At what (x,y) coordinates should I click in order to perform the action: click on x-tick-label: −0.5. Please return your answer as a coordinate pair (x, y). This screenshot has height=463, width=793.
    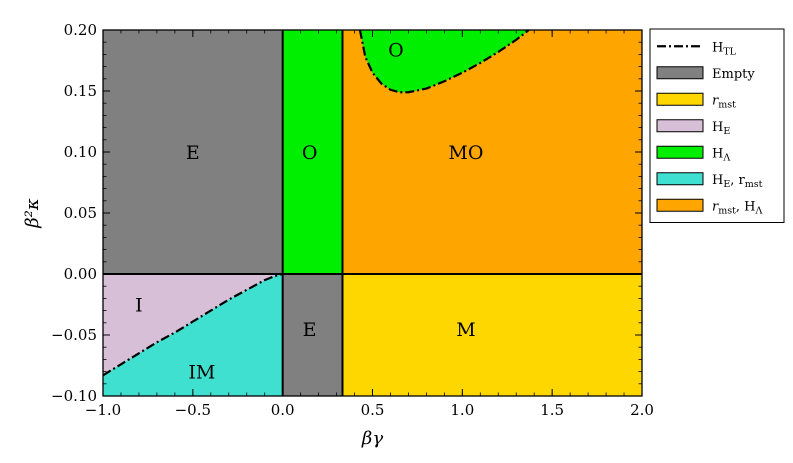
    Looking at the image, I should click on (193, 410).